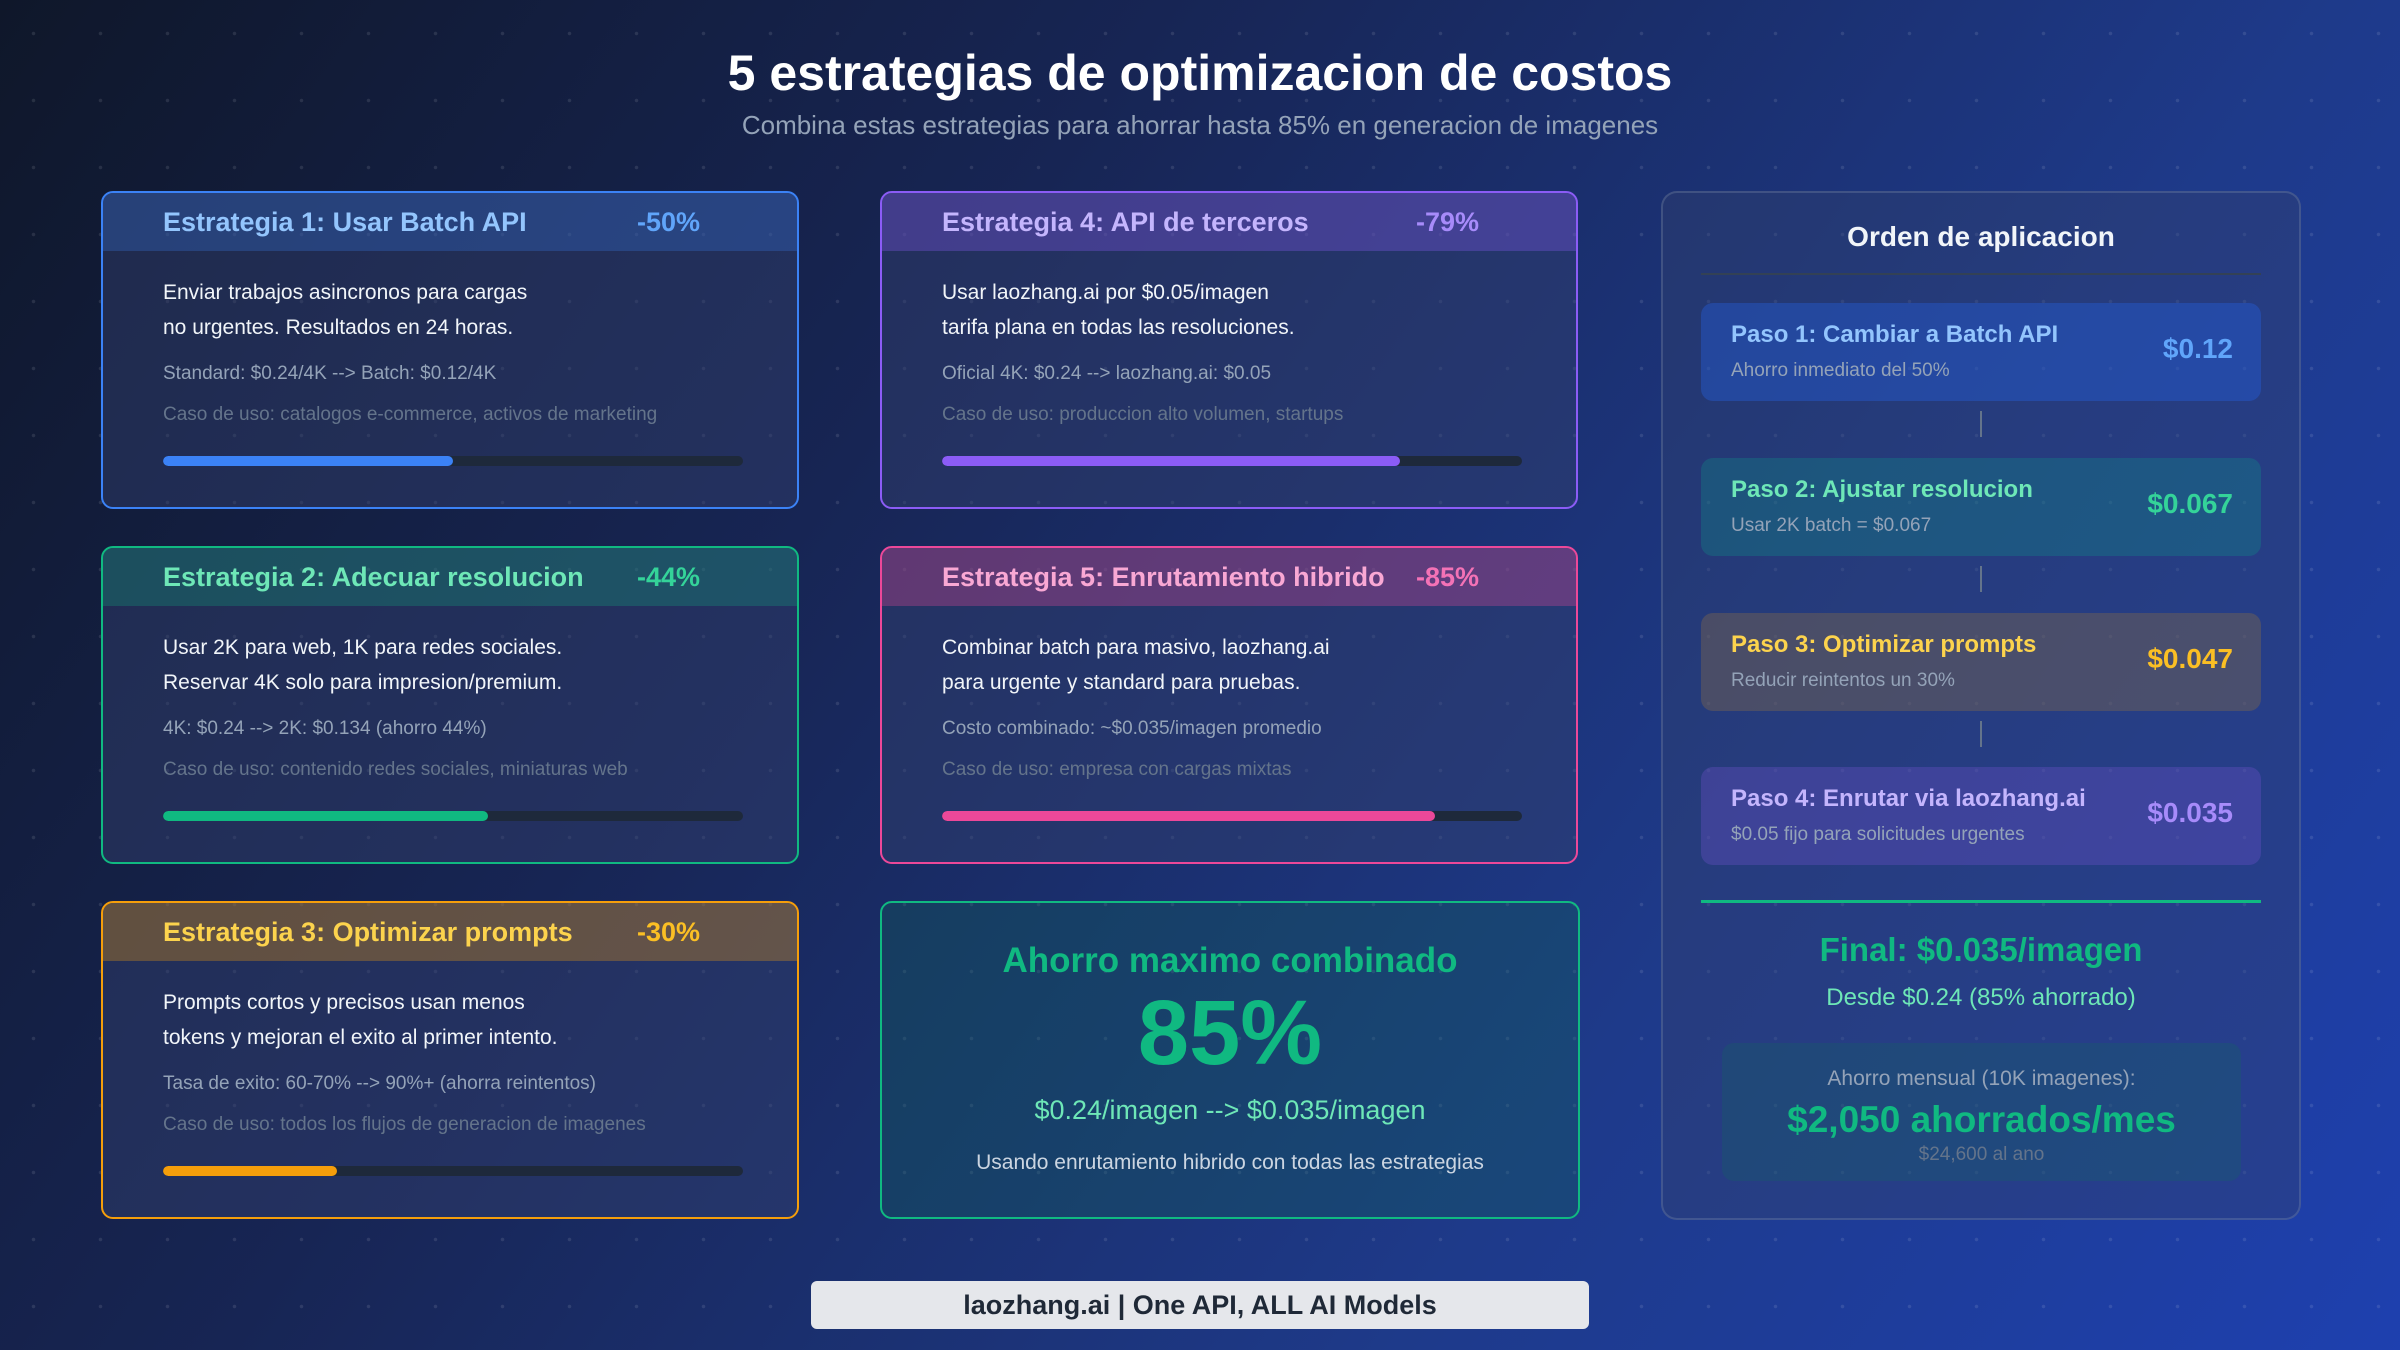  What do you see at coordinates (1163, 577) in the screenshot?
I see `strategy-title: Estrategia 5: Enrutamiento hibrido` at bounding box center [1163, 577].